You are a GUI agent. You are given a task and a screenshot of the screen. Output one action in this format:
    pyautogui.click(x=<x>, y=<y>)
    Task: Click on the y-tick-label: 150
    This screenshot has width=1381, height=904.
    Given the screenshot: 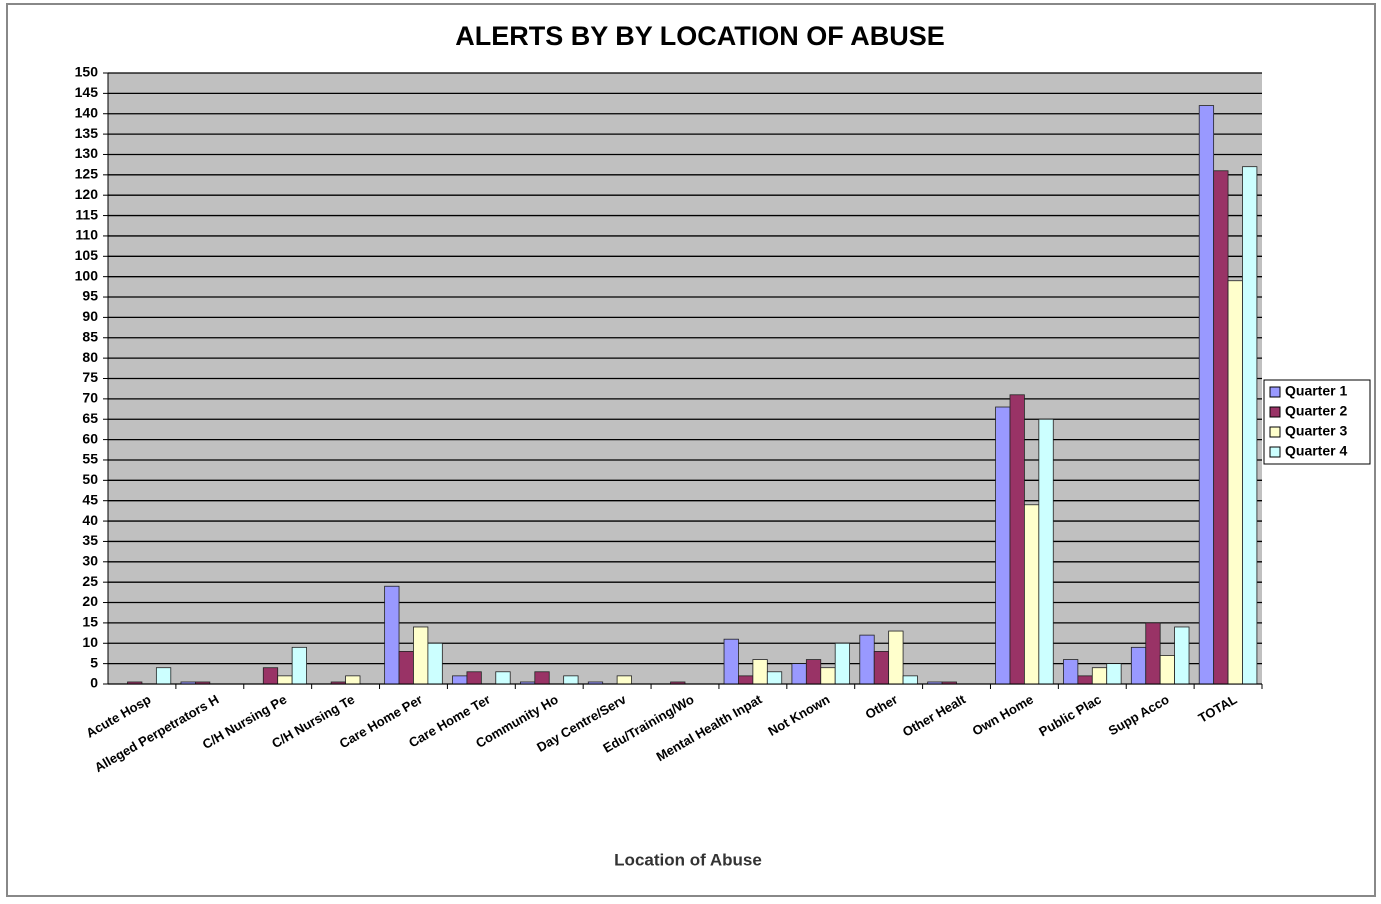 What is the action you would take?
    pyautogui.click(x=87, y=72)
    